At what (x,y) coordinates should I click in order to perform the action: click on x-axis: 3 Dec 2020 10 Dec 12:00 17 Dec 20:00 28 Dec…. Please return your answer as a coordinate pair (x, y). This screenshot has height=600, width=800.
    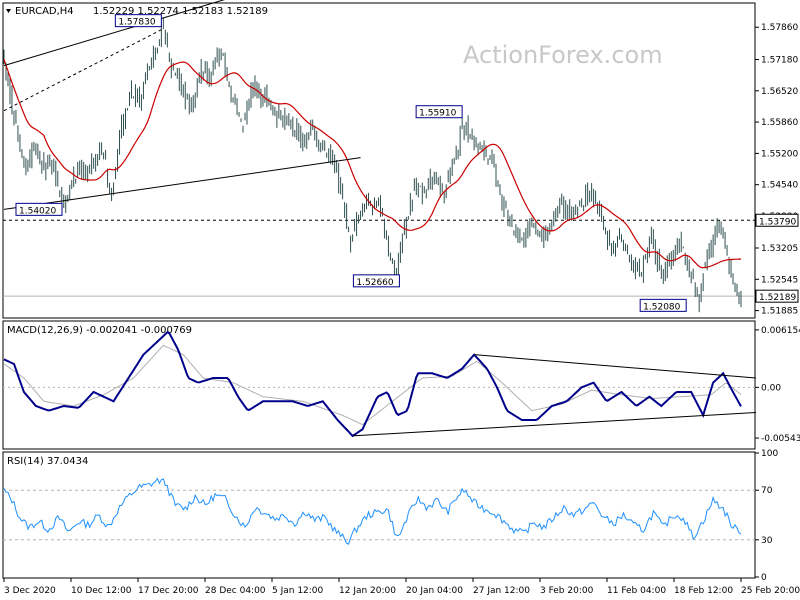
    Looking at the image, I should click on (401, 587).